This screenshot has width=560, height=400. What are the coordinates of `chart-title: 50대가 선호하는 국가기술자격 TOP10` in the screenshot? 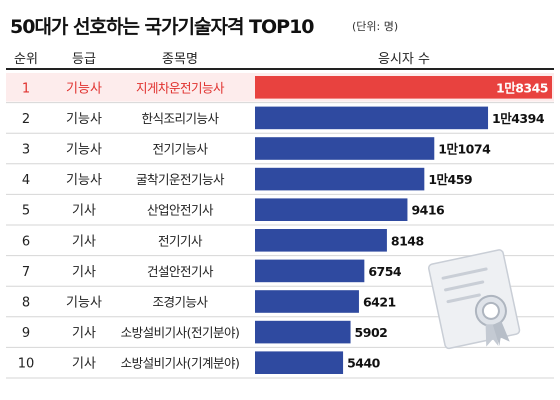 It's located at (162, 27).